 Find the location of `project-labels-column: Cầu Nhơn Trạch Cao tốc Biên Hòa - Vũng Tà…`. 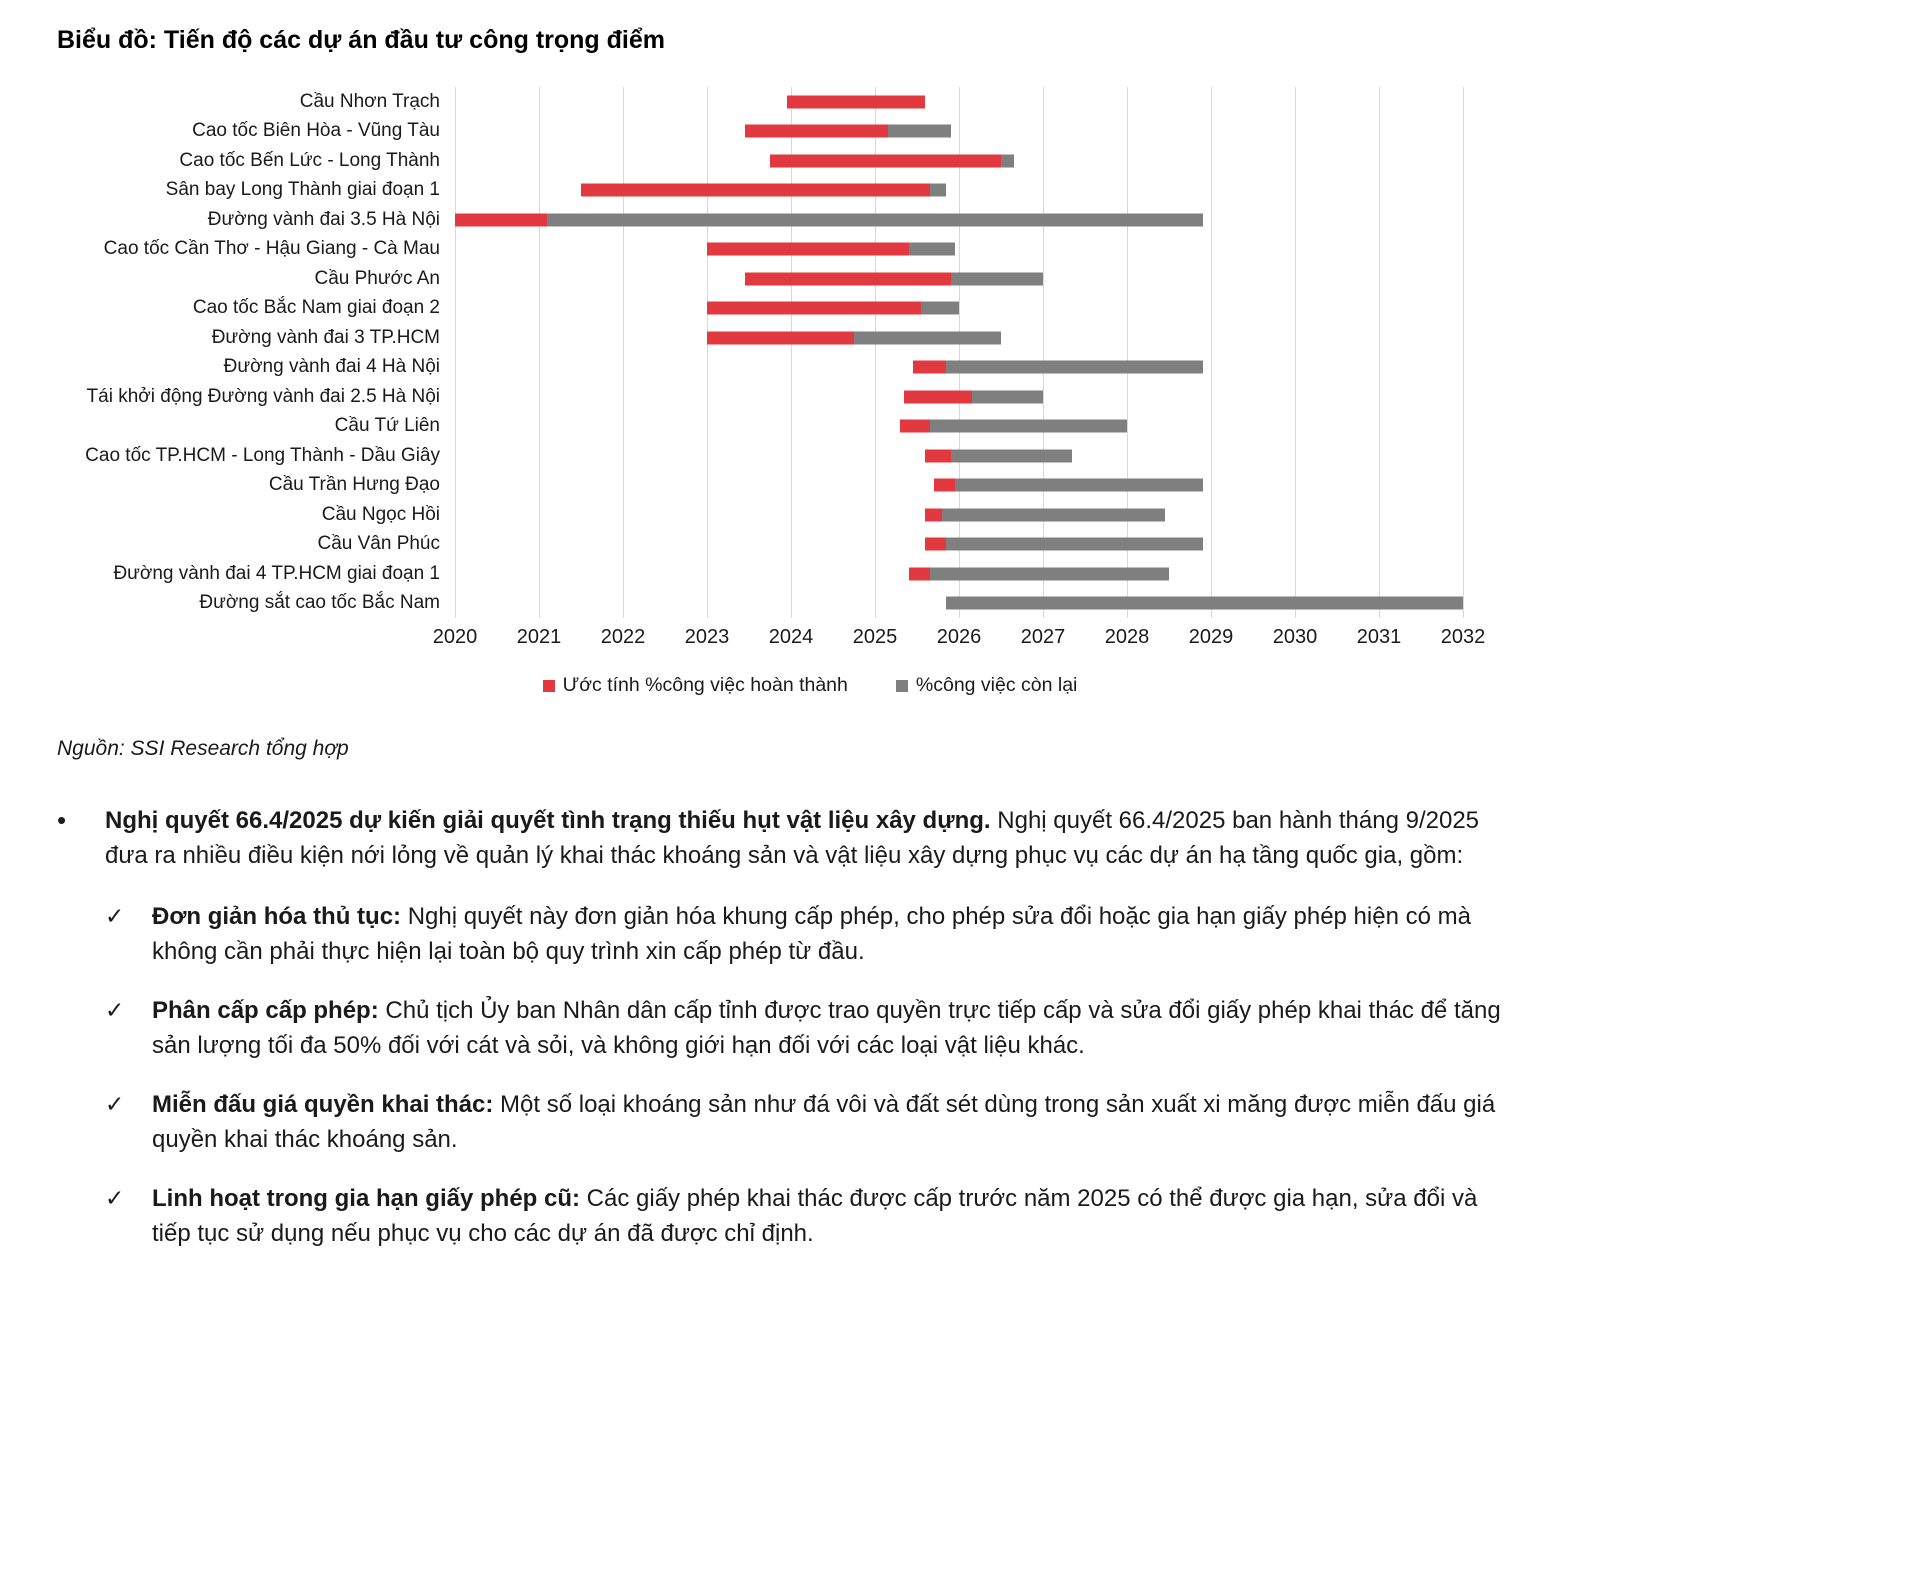

project-labels-column: Cầu Nhơn Trạch Cao tốc Biên Hòa - Vũng Tà… is located at coordinates (256, 370).